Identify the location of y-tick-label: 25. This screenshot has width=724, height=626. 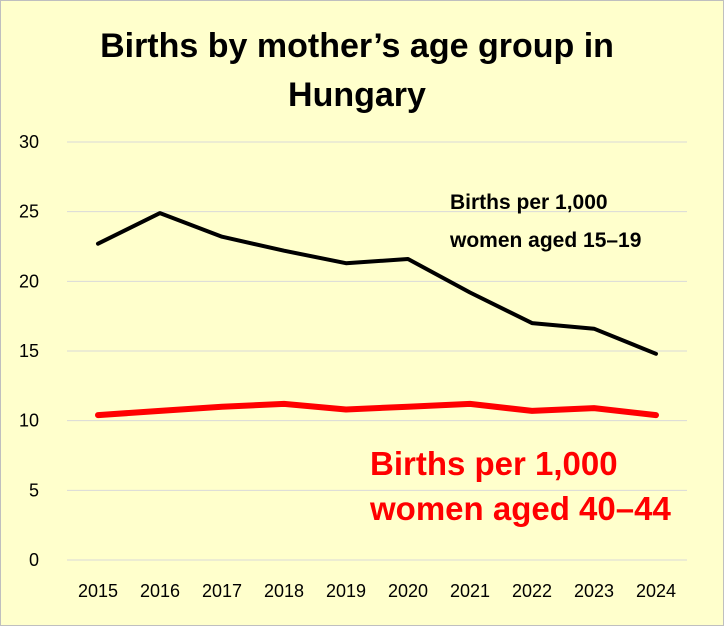
(29, 212).